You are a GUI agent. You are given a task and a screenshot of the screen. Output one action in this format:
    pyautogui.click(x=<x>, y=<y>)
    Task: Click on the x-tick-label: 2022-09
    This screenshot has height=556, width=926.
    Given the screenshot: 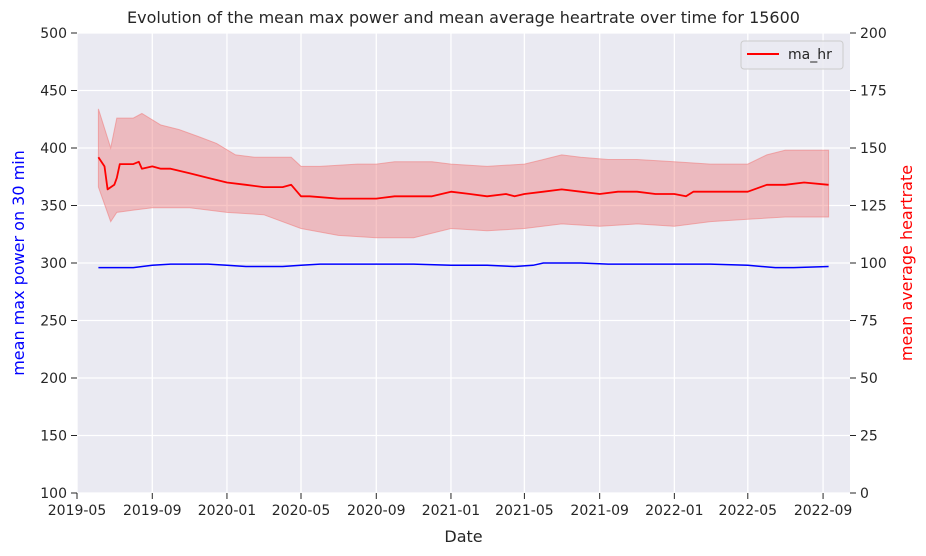 What is the action you would take?
    pyautogui.click(x=823, y=511)
    